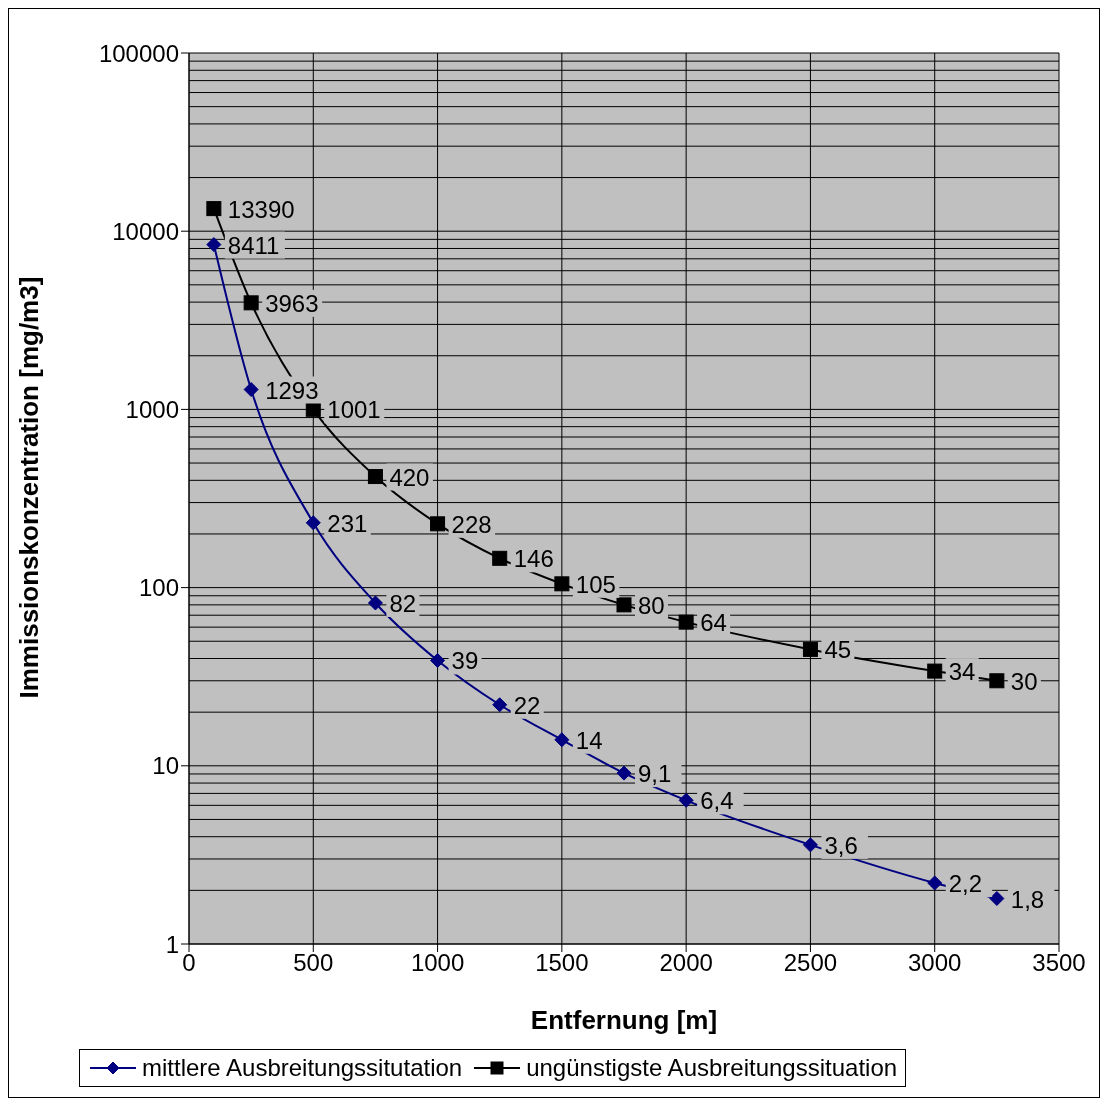  Describe the element at coordinates (1024, 681) in the screenshot. I see `data-label: 30` at that location.